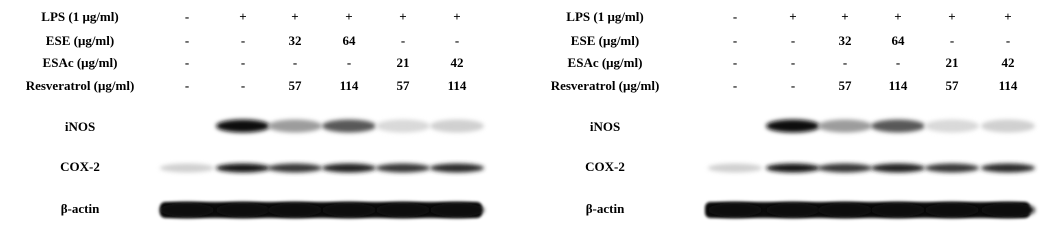  What do you see at coordinates (457, 62) in the screenshot?
I see `treatment-value: 42` at bounding box center [457, 62].